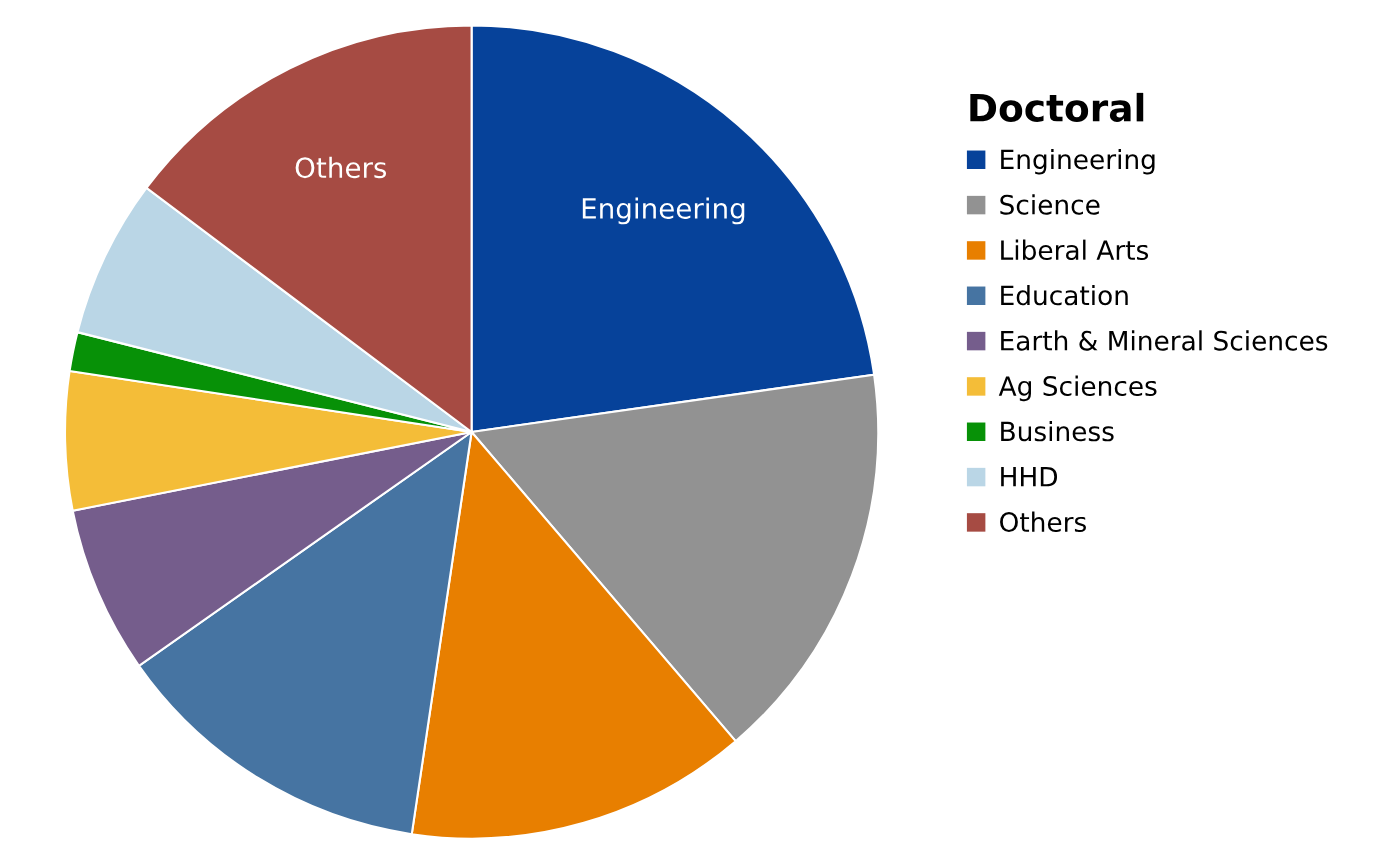 The image size is (1387, 864). What do you see at coordinates (1075, 250) in the screenshot?
I see `legend-label: Liberal Arts` at bounding box center [1075, 250].